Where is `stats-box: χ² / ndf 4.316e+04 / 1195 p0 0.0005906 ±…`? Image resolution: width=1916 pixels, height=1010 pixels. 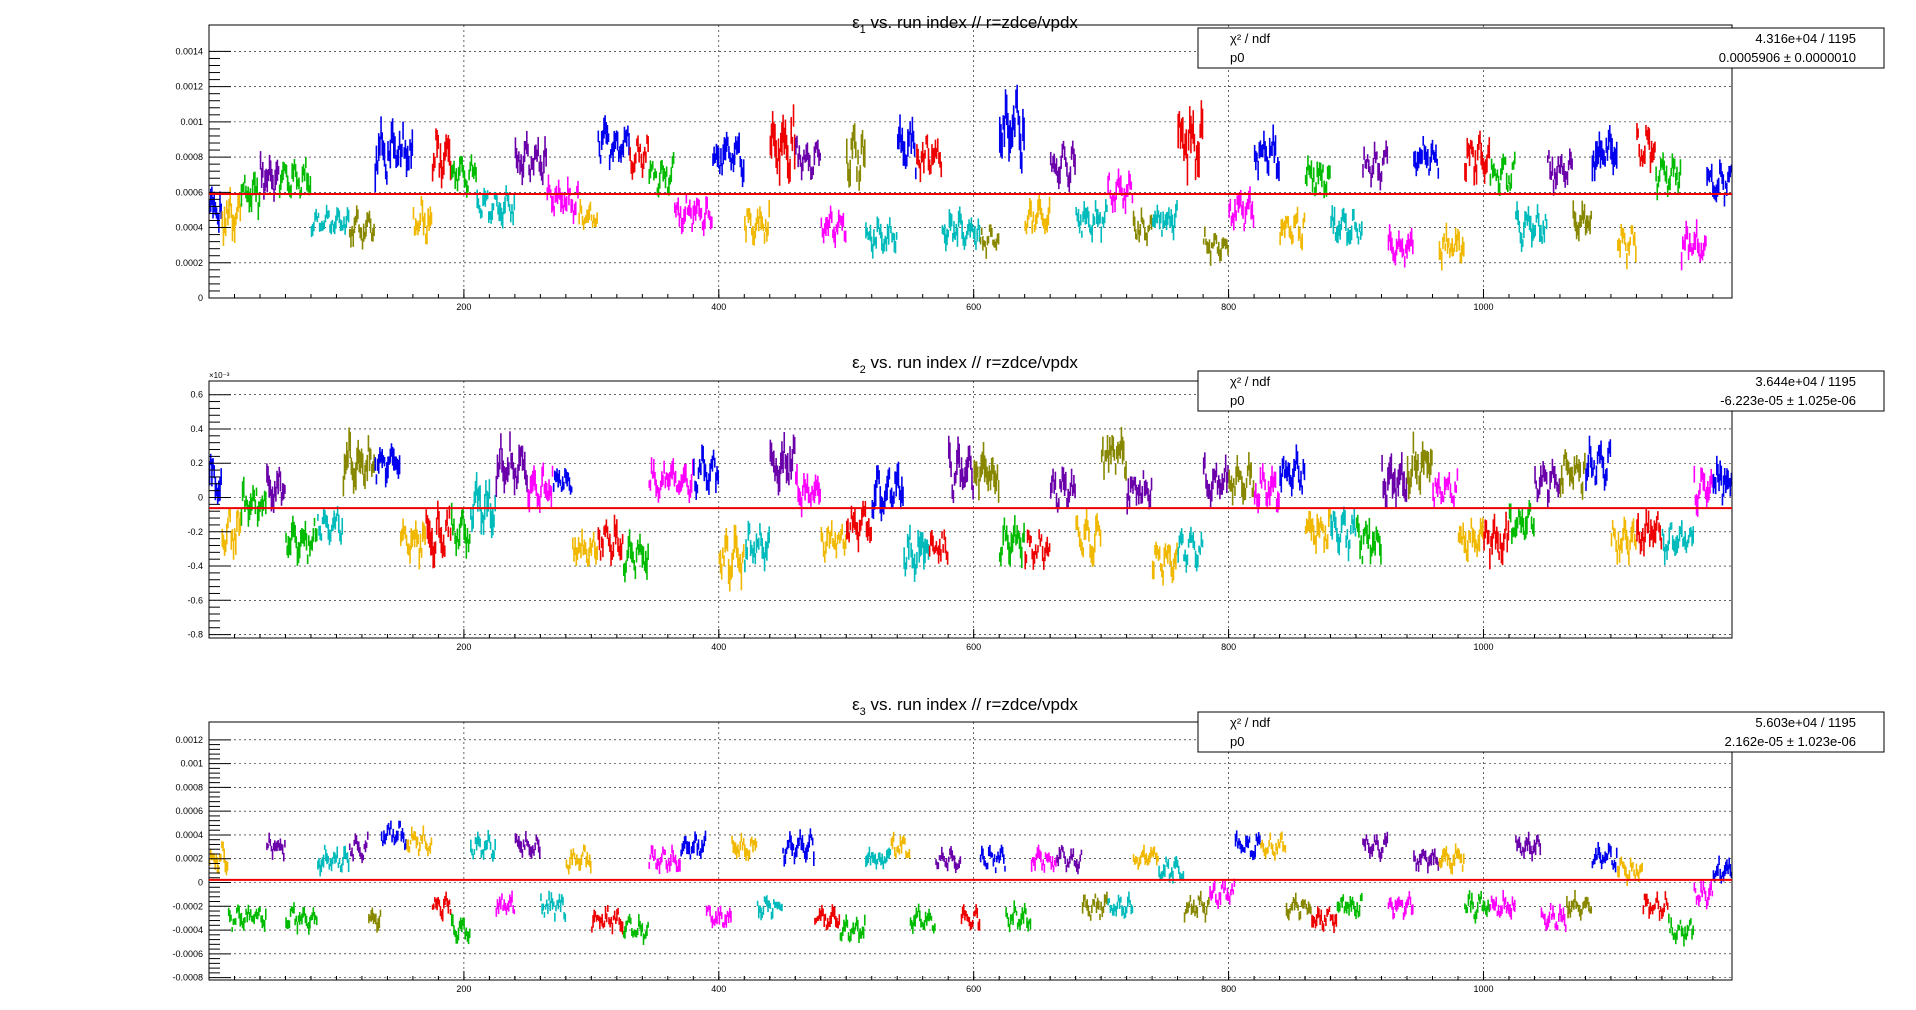 stats-box: χ² / ndf 4.316e+04 / 1195 p0 0.0005906 ±… is located at coordinates (1541, 48).